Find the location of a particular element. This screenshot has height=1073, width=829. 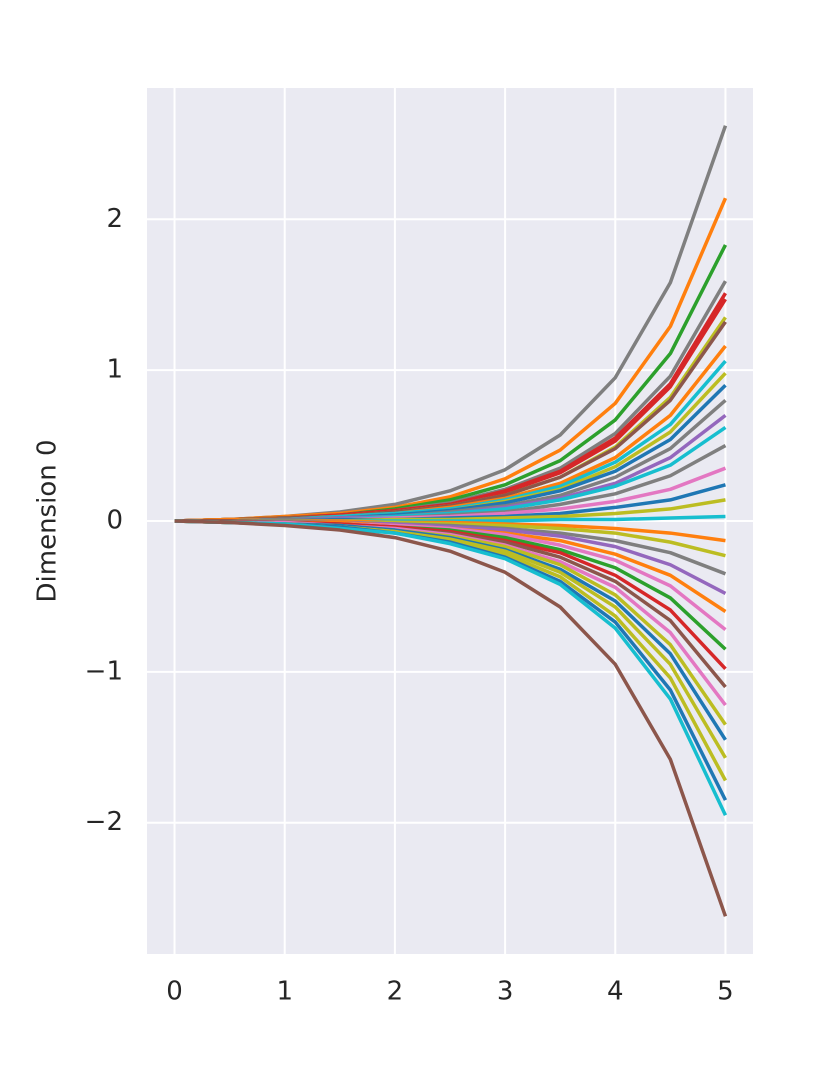

x-tick-label: 1 is located at coordinates (284, 992).